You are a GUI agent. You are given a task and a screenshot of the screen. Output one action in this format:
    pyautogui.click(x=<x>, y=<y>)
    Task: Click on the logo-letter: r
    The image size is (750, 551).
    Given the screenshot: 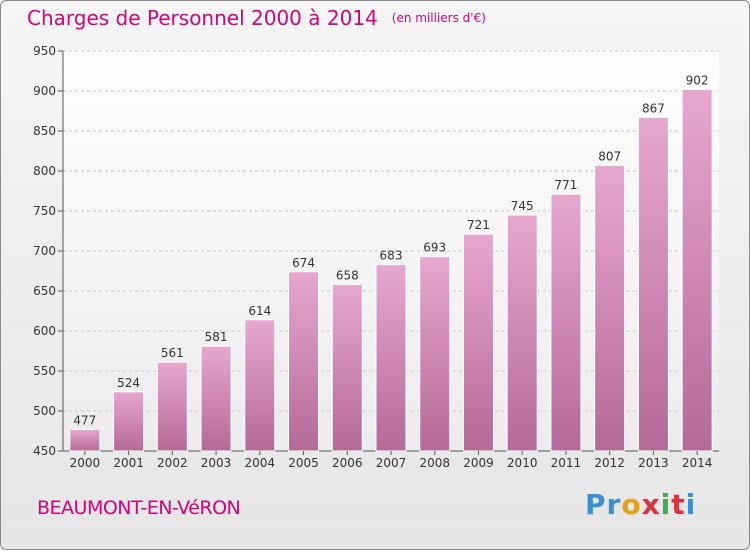 What is the action you would take?
    pyautogui.click(x=614, y=504)
    